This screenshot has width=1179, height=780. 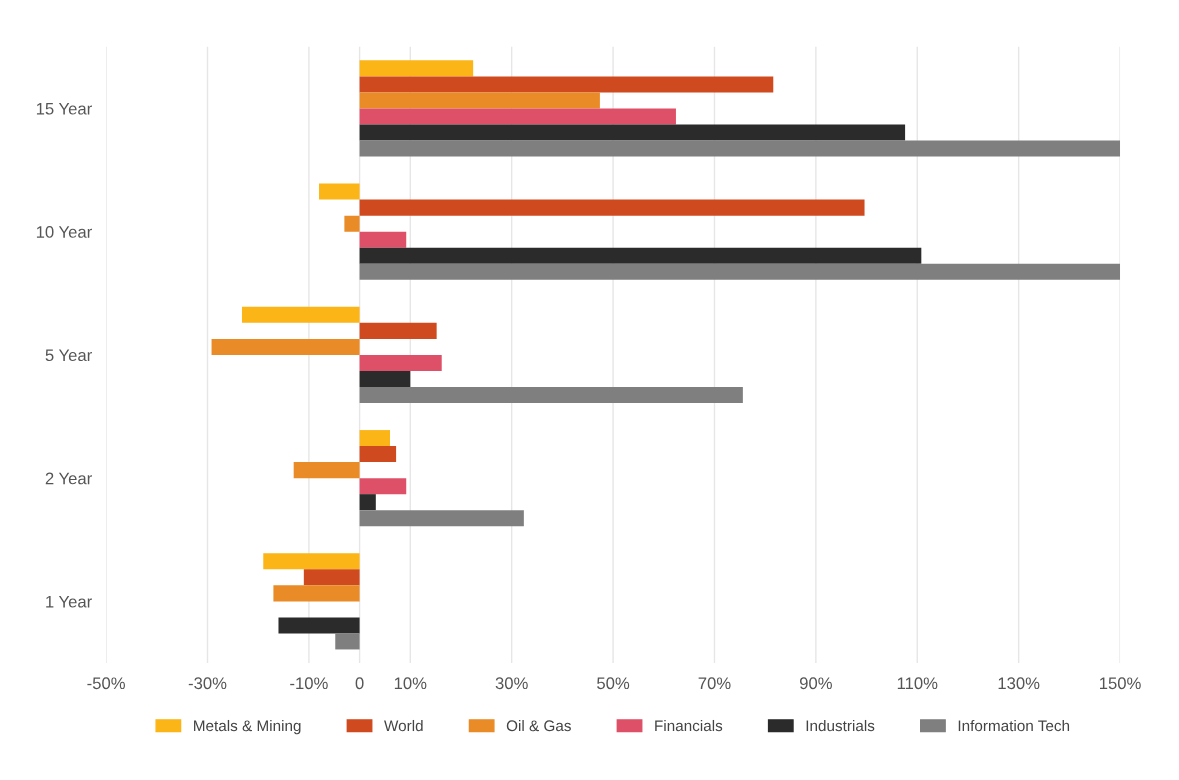 I want to click on y-tick-label: 1 Year, so click(x=69, y=601).